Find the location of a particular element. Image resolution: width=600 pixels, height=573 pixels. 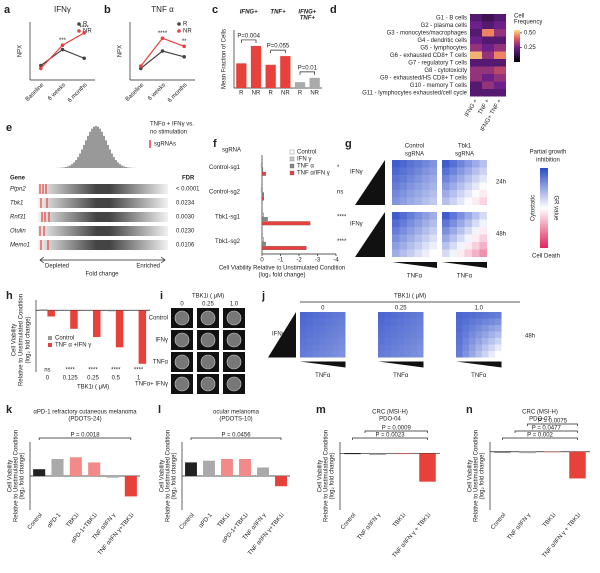

p-value: P = 0.0023 is located at coordinates (390, 436).